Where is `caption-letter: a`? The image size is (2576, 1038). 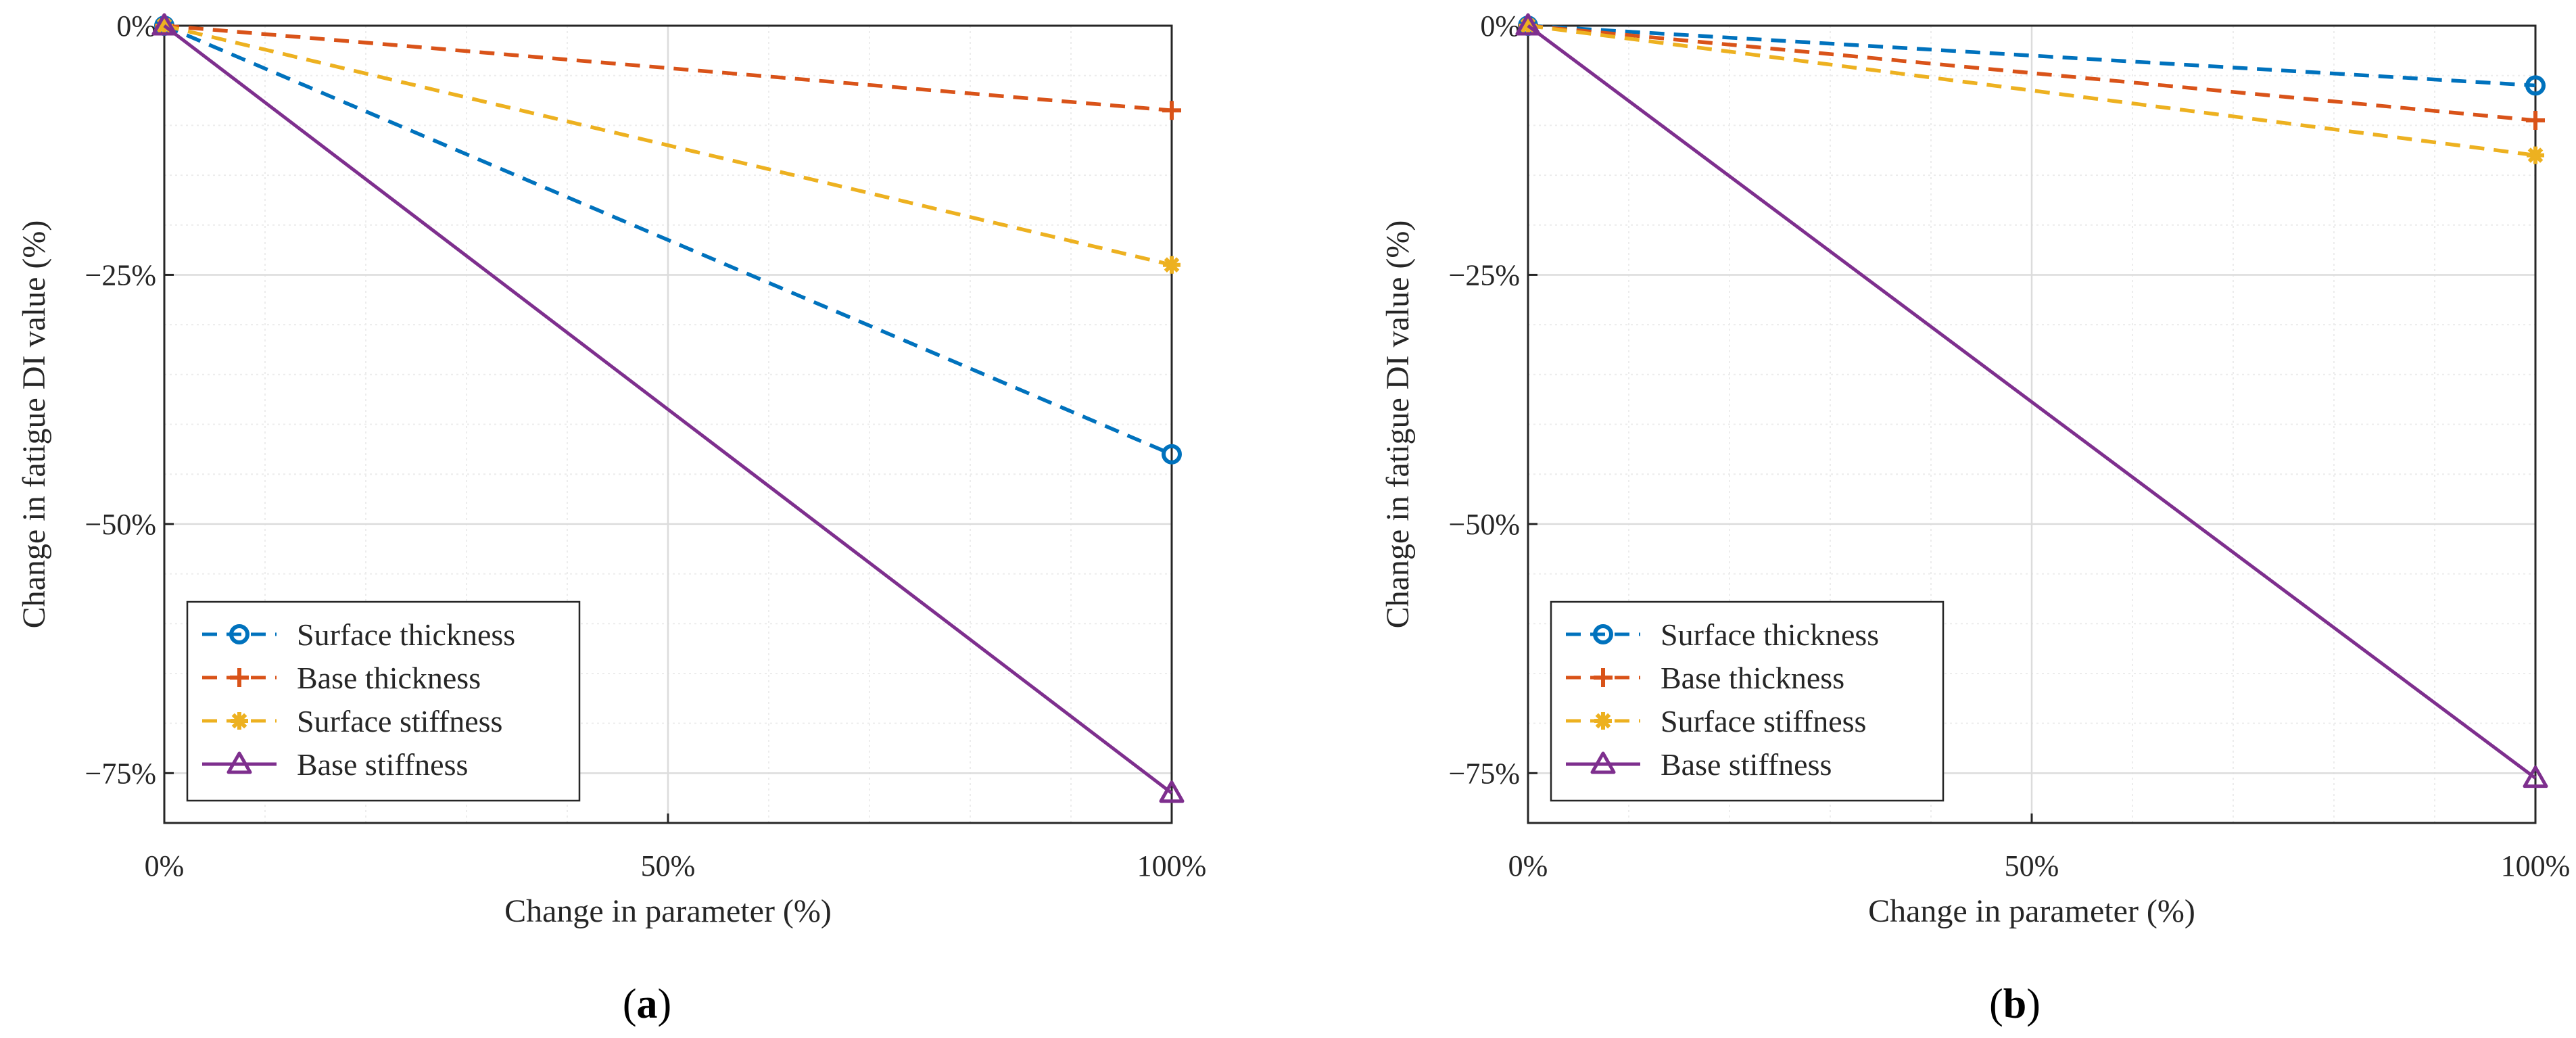
caption-letter: a is located at coordinates (647, 1004).